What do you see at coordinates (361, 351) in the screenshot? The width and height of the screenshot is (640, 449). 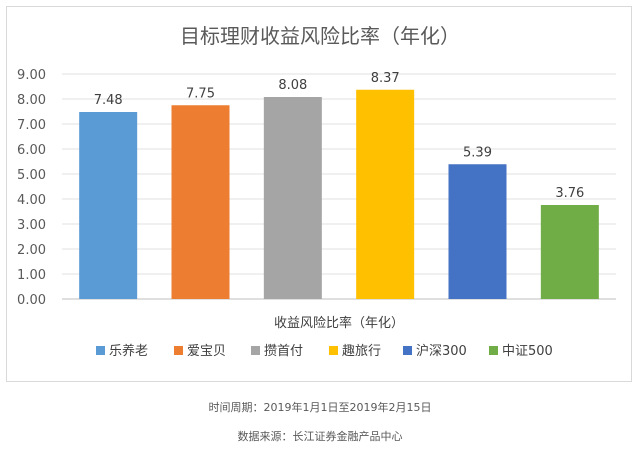 I see `legend-label-4: 趣旅行` at bounding box center [361, 351].